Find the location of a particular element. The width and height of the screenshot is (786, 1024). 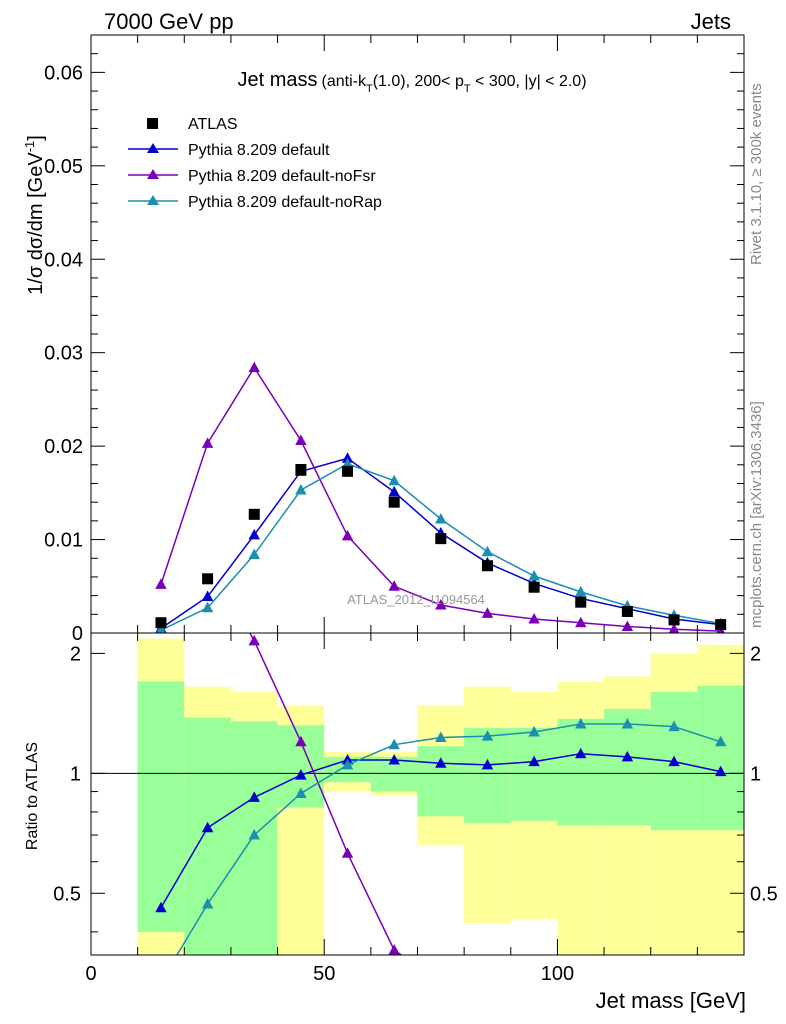

x-tick-label: 50 is located at coordinates (324, 974).